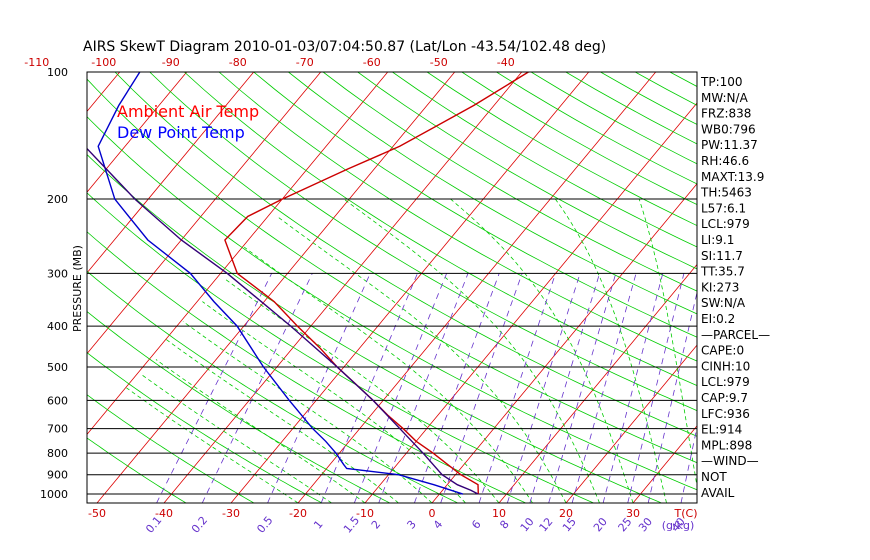  What do you see at coordinates (721, 82) in the screenshot?
I see `index-entry: TP:100` at bounding box center [721, 82].